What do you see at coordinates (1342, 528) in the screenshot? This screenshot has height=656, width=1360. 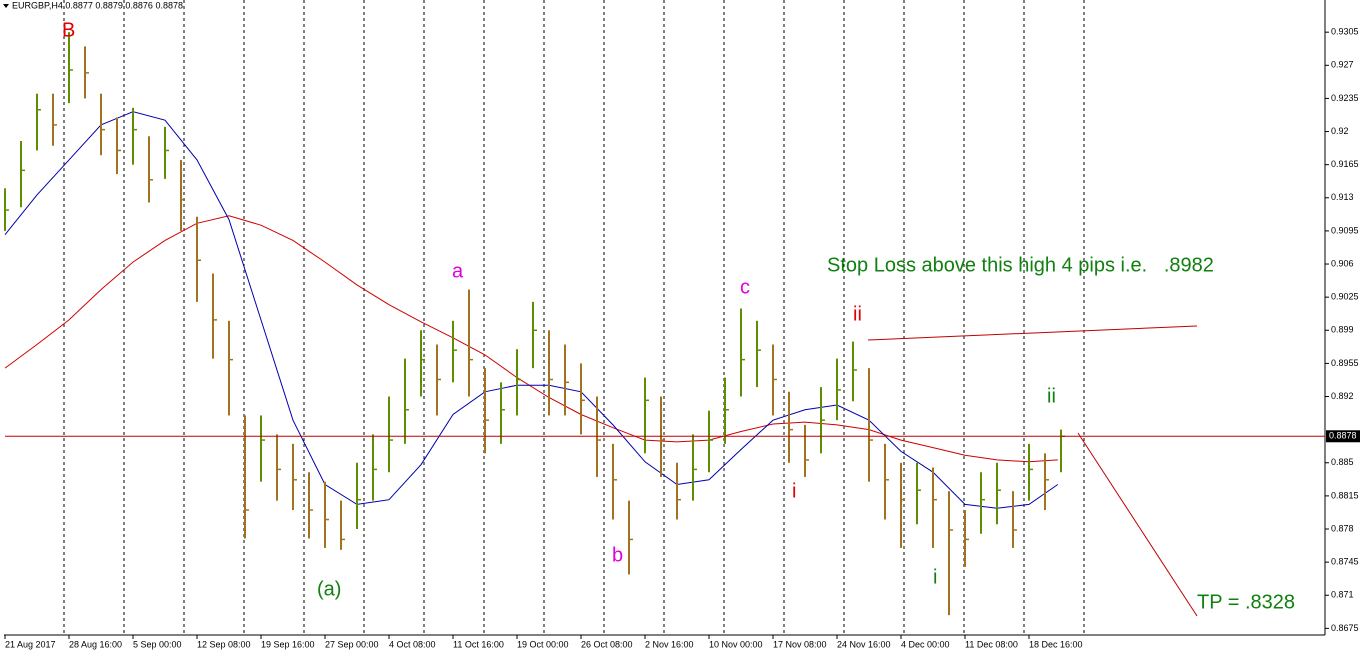 I see `y-tick-label: 0.878` at bounding box center [1342, 528].